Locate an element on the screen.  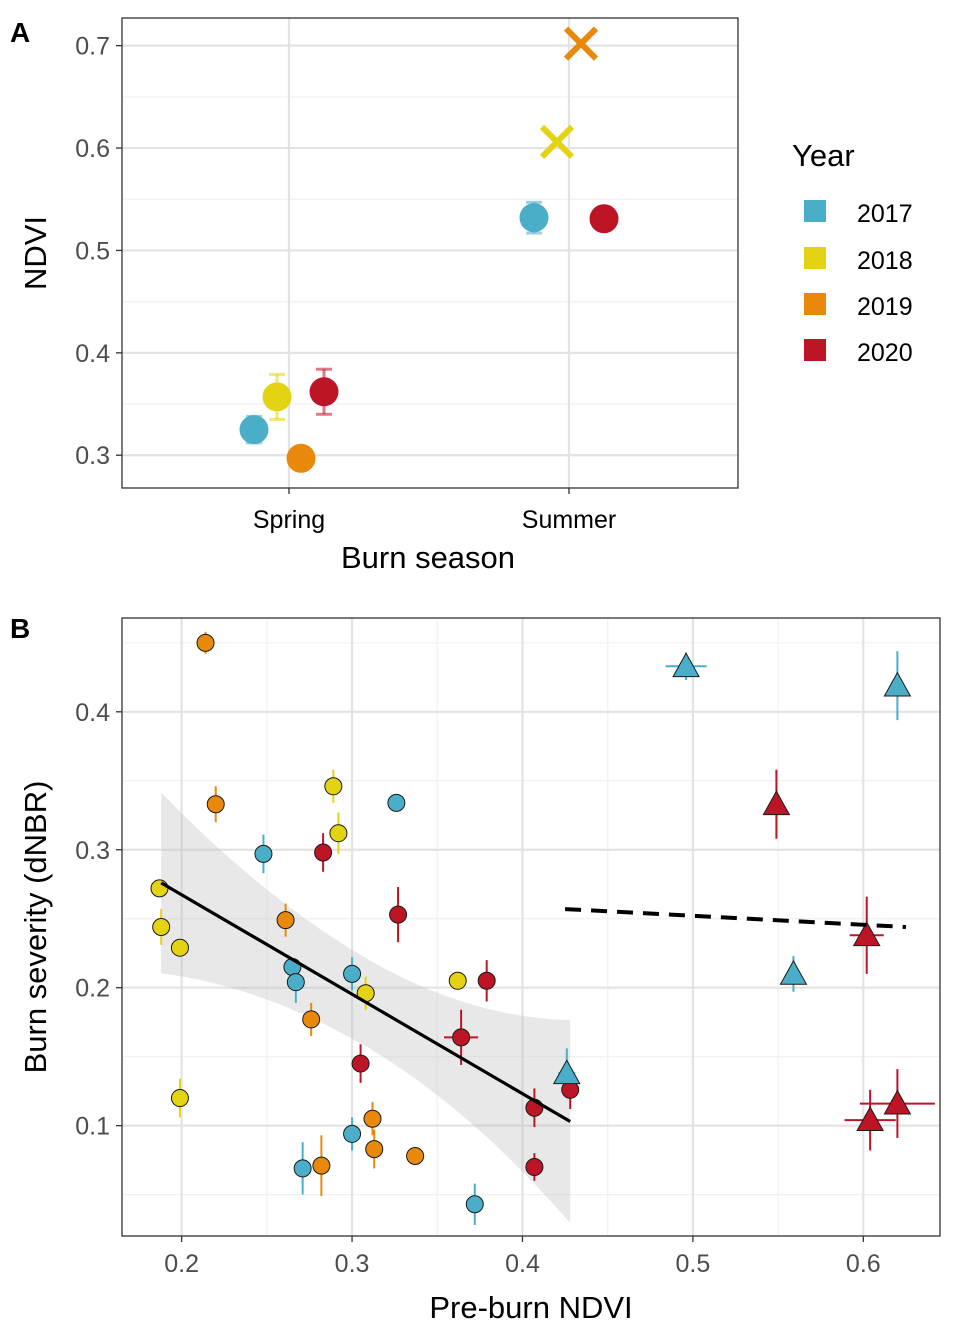
panel-b-x-axis: 0.2 0.3 0.4 0.5 0.6 is located at coordinates (522, 1257).